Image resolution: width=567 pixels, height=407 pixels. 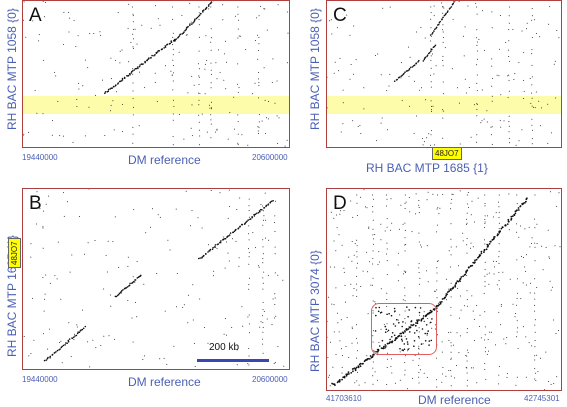 I want to click on ylabel-c: RH BAC MTP 1058 {0}, so click(x=315, y=69).